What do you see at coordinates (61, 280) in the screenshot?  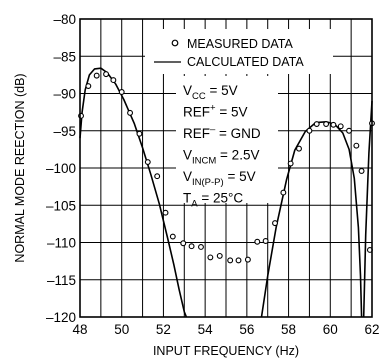 I see `y-tick-label: –115` at bounding box center [61, 280].